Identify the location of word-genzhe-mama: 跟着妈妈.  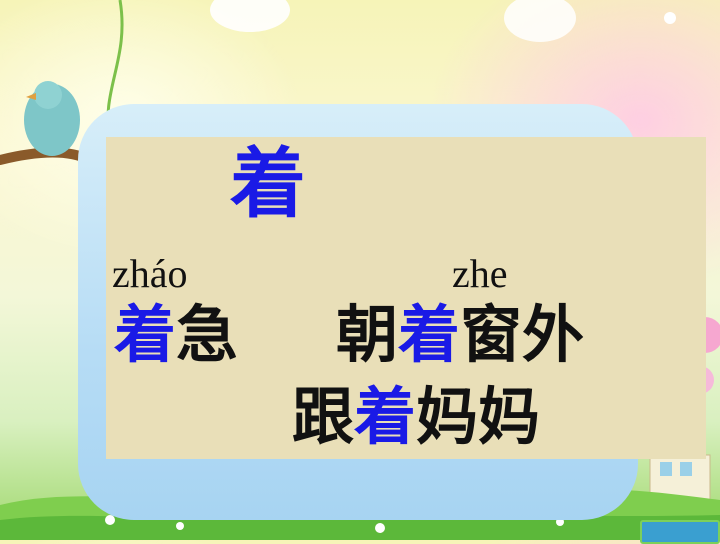
(416, 417).